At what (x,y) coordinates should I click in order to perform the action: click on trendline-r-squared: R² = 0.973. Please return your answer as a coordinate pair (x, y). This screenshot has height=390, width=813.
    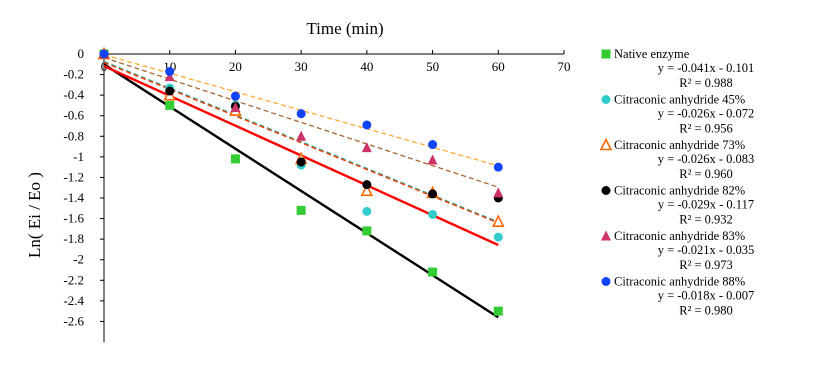
    Looking at the image, I should click on (706, 265).